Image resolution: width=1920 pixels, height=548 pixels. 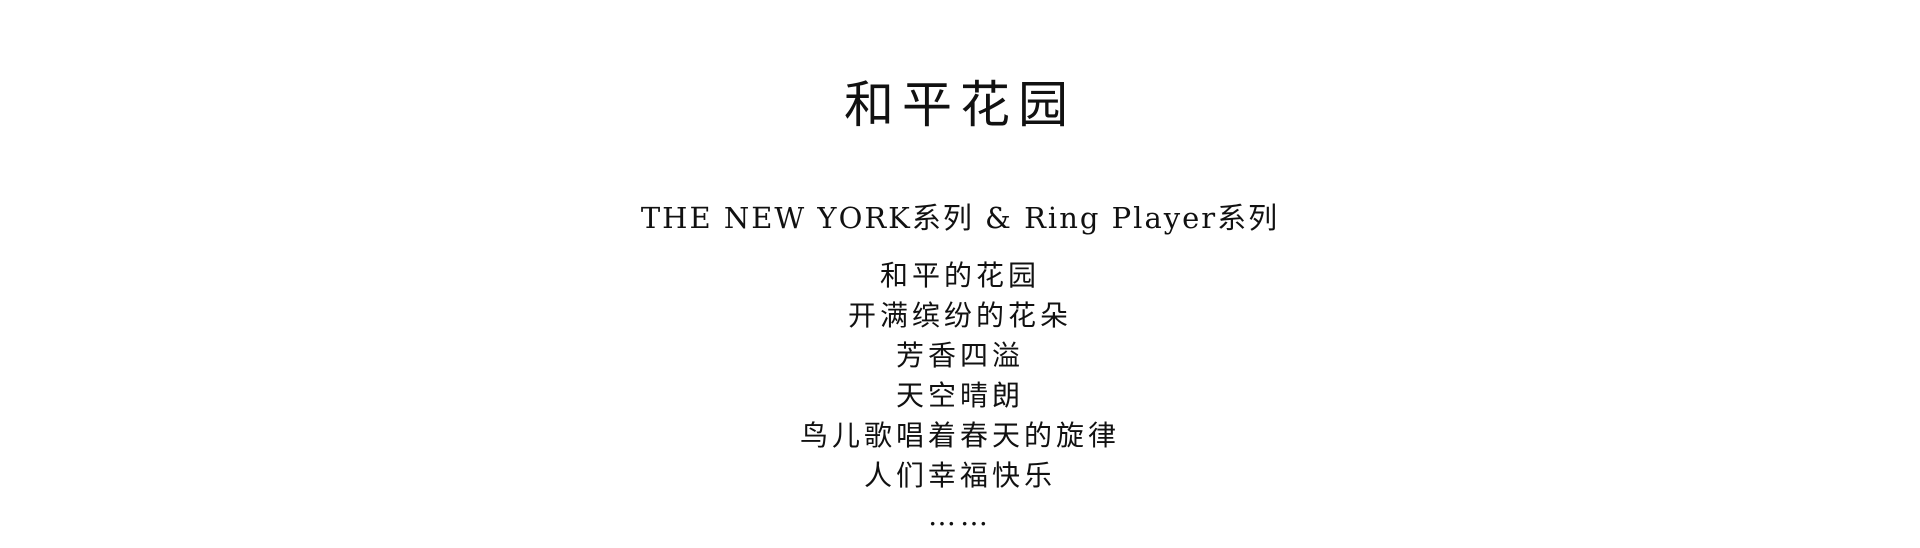 What do you see at coordinates (959, 475) in the screenshot?
I see `poem-line: 人们幸福快乐` at bounding box center [959, 475].